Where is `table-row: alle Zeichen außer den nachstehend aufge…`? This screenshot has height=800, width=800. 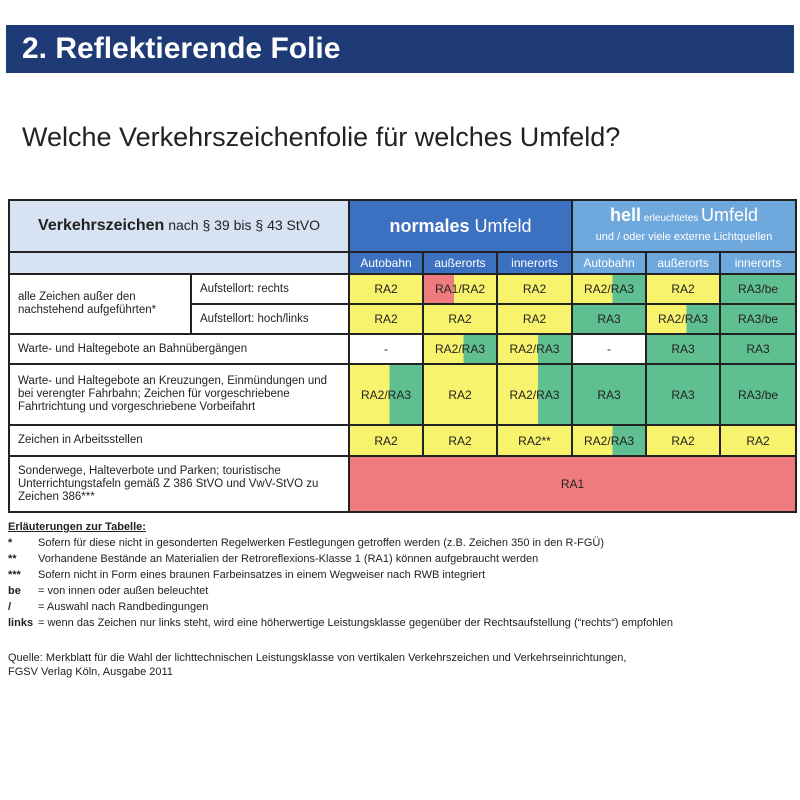 table-row: alle Zeichen außer den nachstehend aufge… is located at coordinates (403, 304).